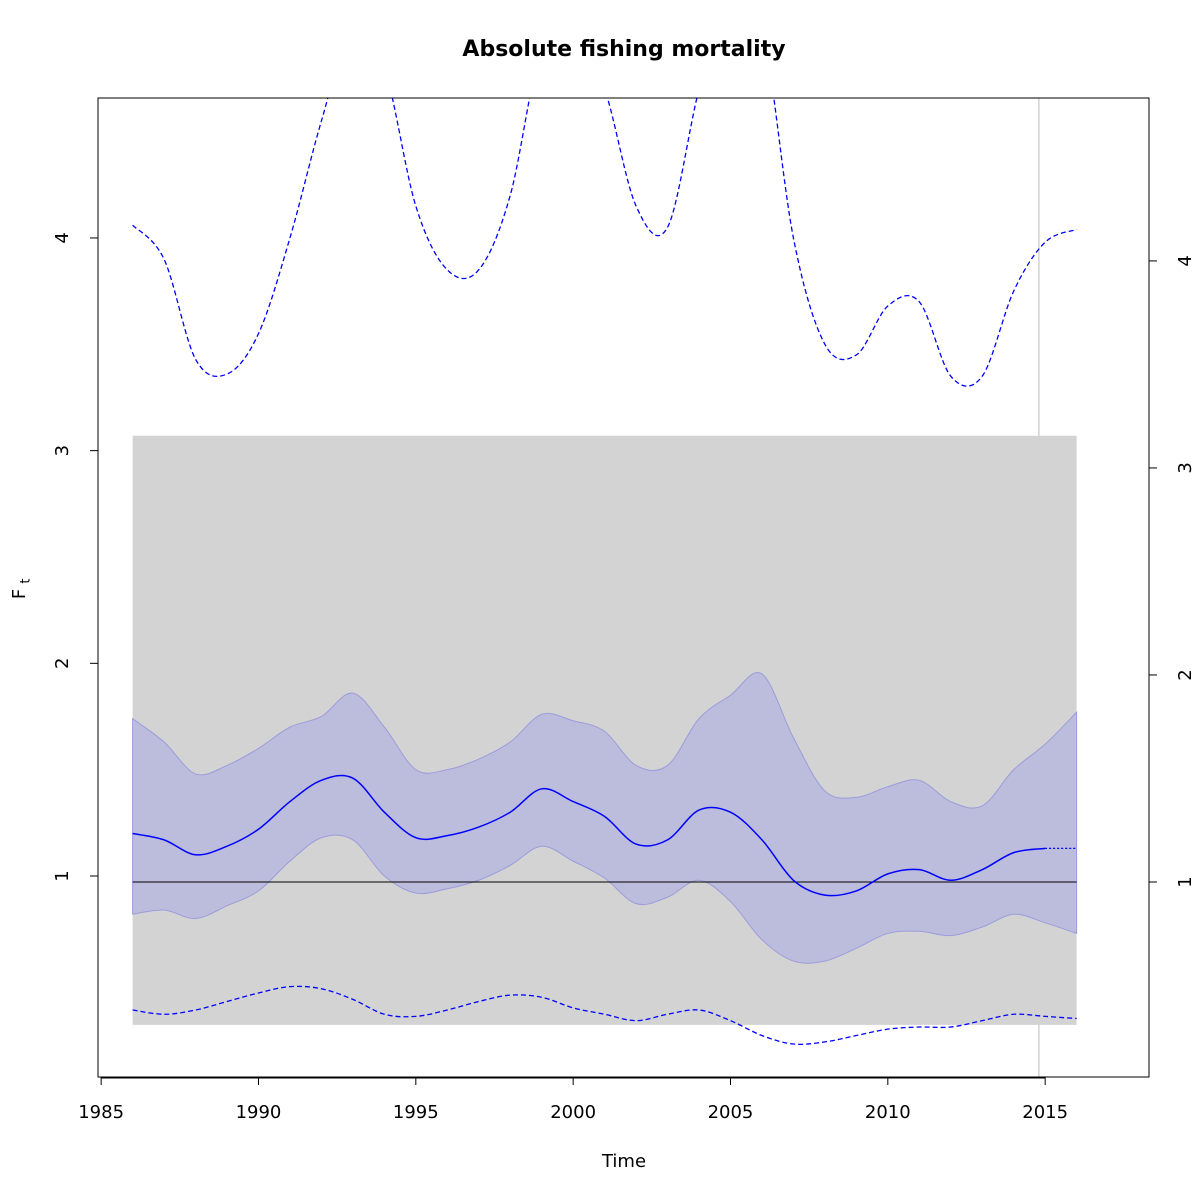 This screenshot has width=1200, height=1200. What do you see at coordinates (62, 663) in the screenshot?
I see `y-tick-label: 2` at bounding box center [62, 663].